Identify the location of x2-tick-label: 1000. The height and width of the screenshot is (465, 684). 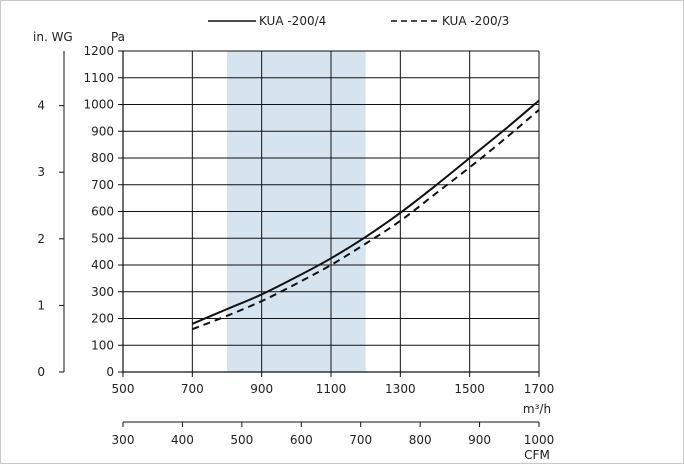
(539, 440).